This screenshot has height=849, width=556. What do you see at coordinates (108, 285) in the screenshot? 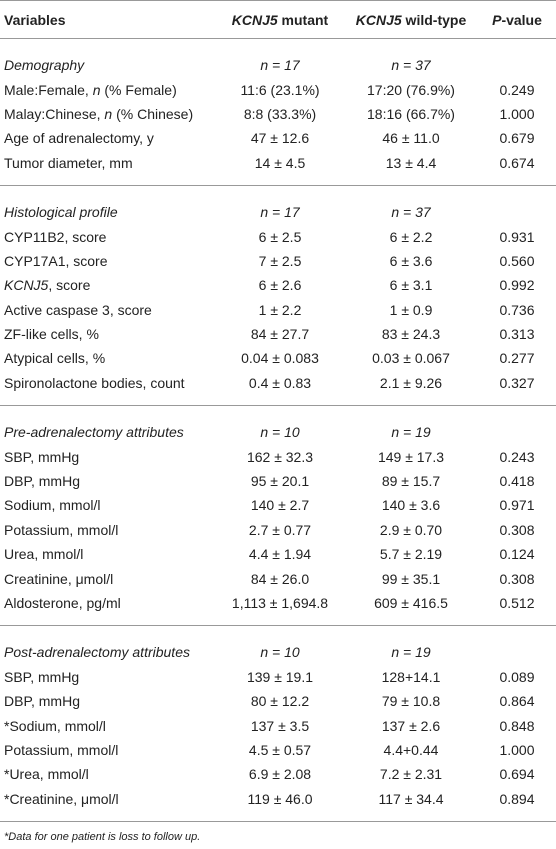
I see `variable: KCNJ5, score` at bounding box center [108, 285].